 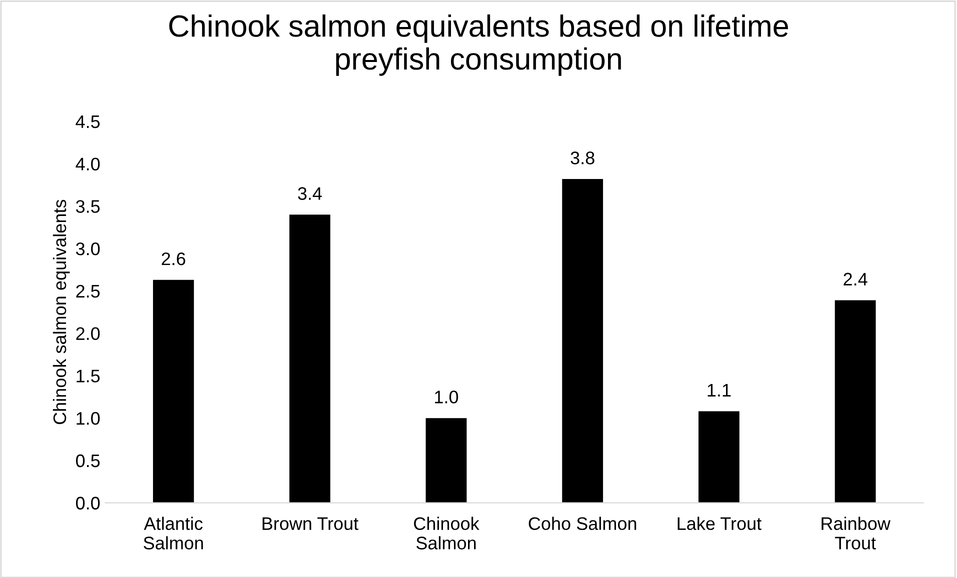 What do you see at coordinates (582, 158) in the screenshot?
I see `data-label: 3.8` at bounding box center [582, 158].